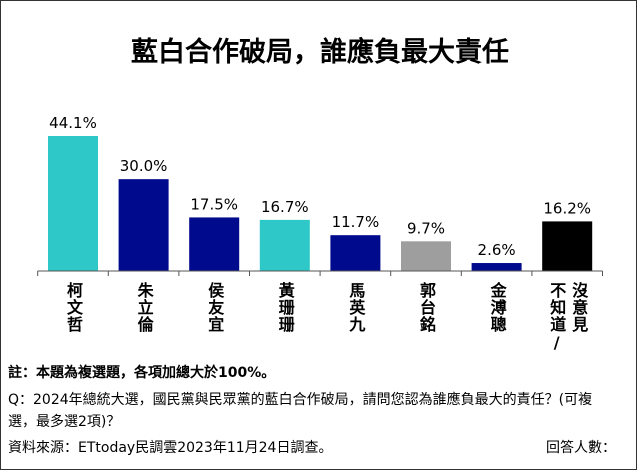 This screenshot has height=470, width=640. Describe the element at coordinates (356, 222) in the screenshot. I see `data-label-4: 11.7%` at that location.